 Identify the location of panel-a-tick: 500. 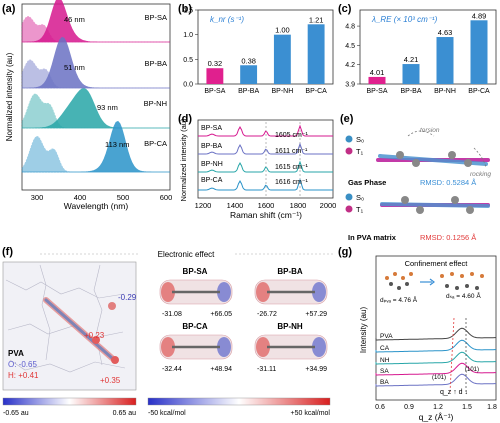
(123, 197).